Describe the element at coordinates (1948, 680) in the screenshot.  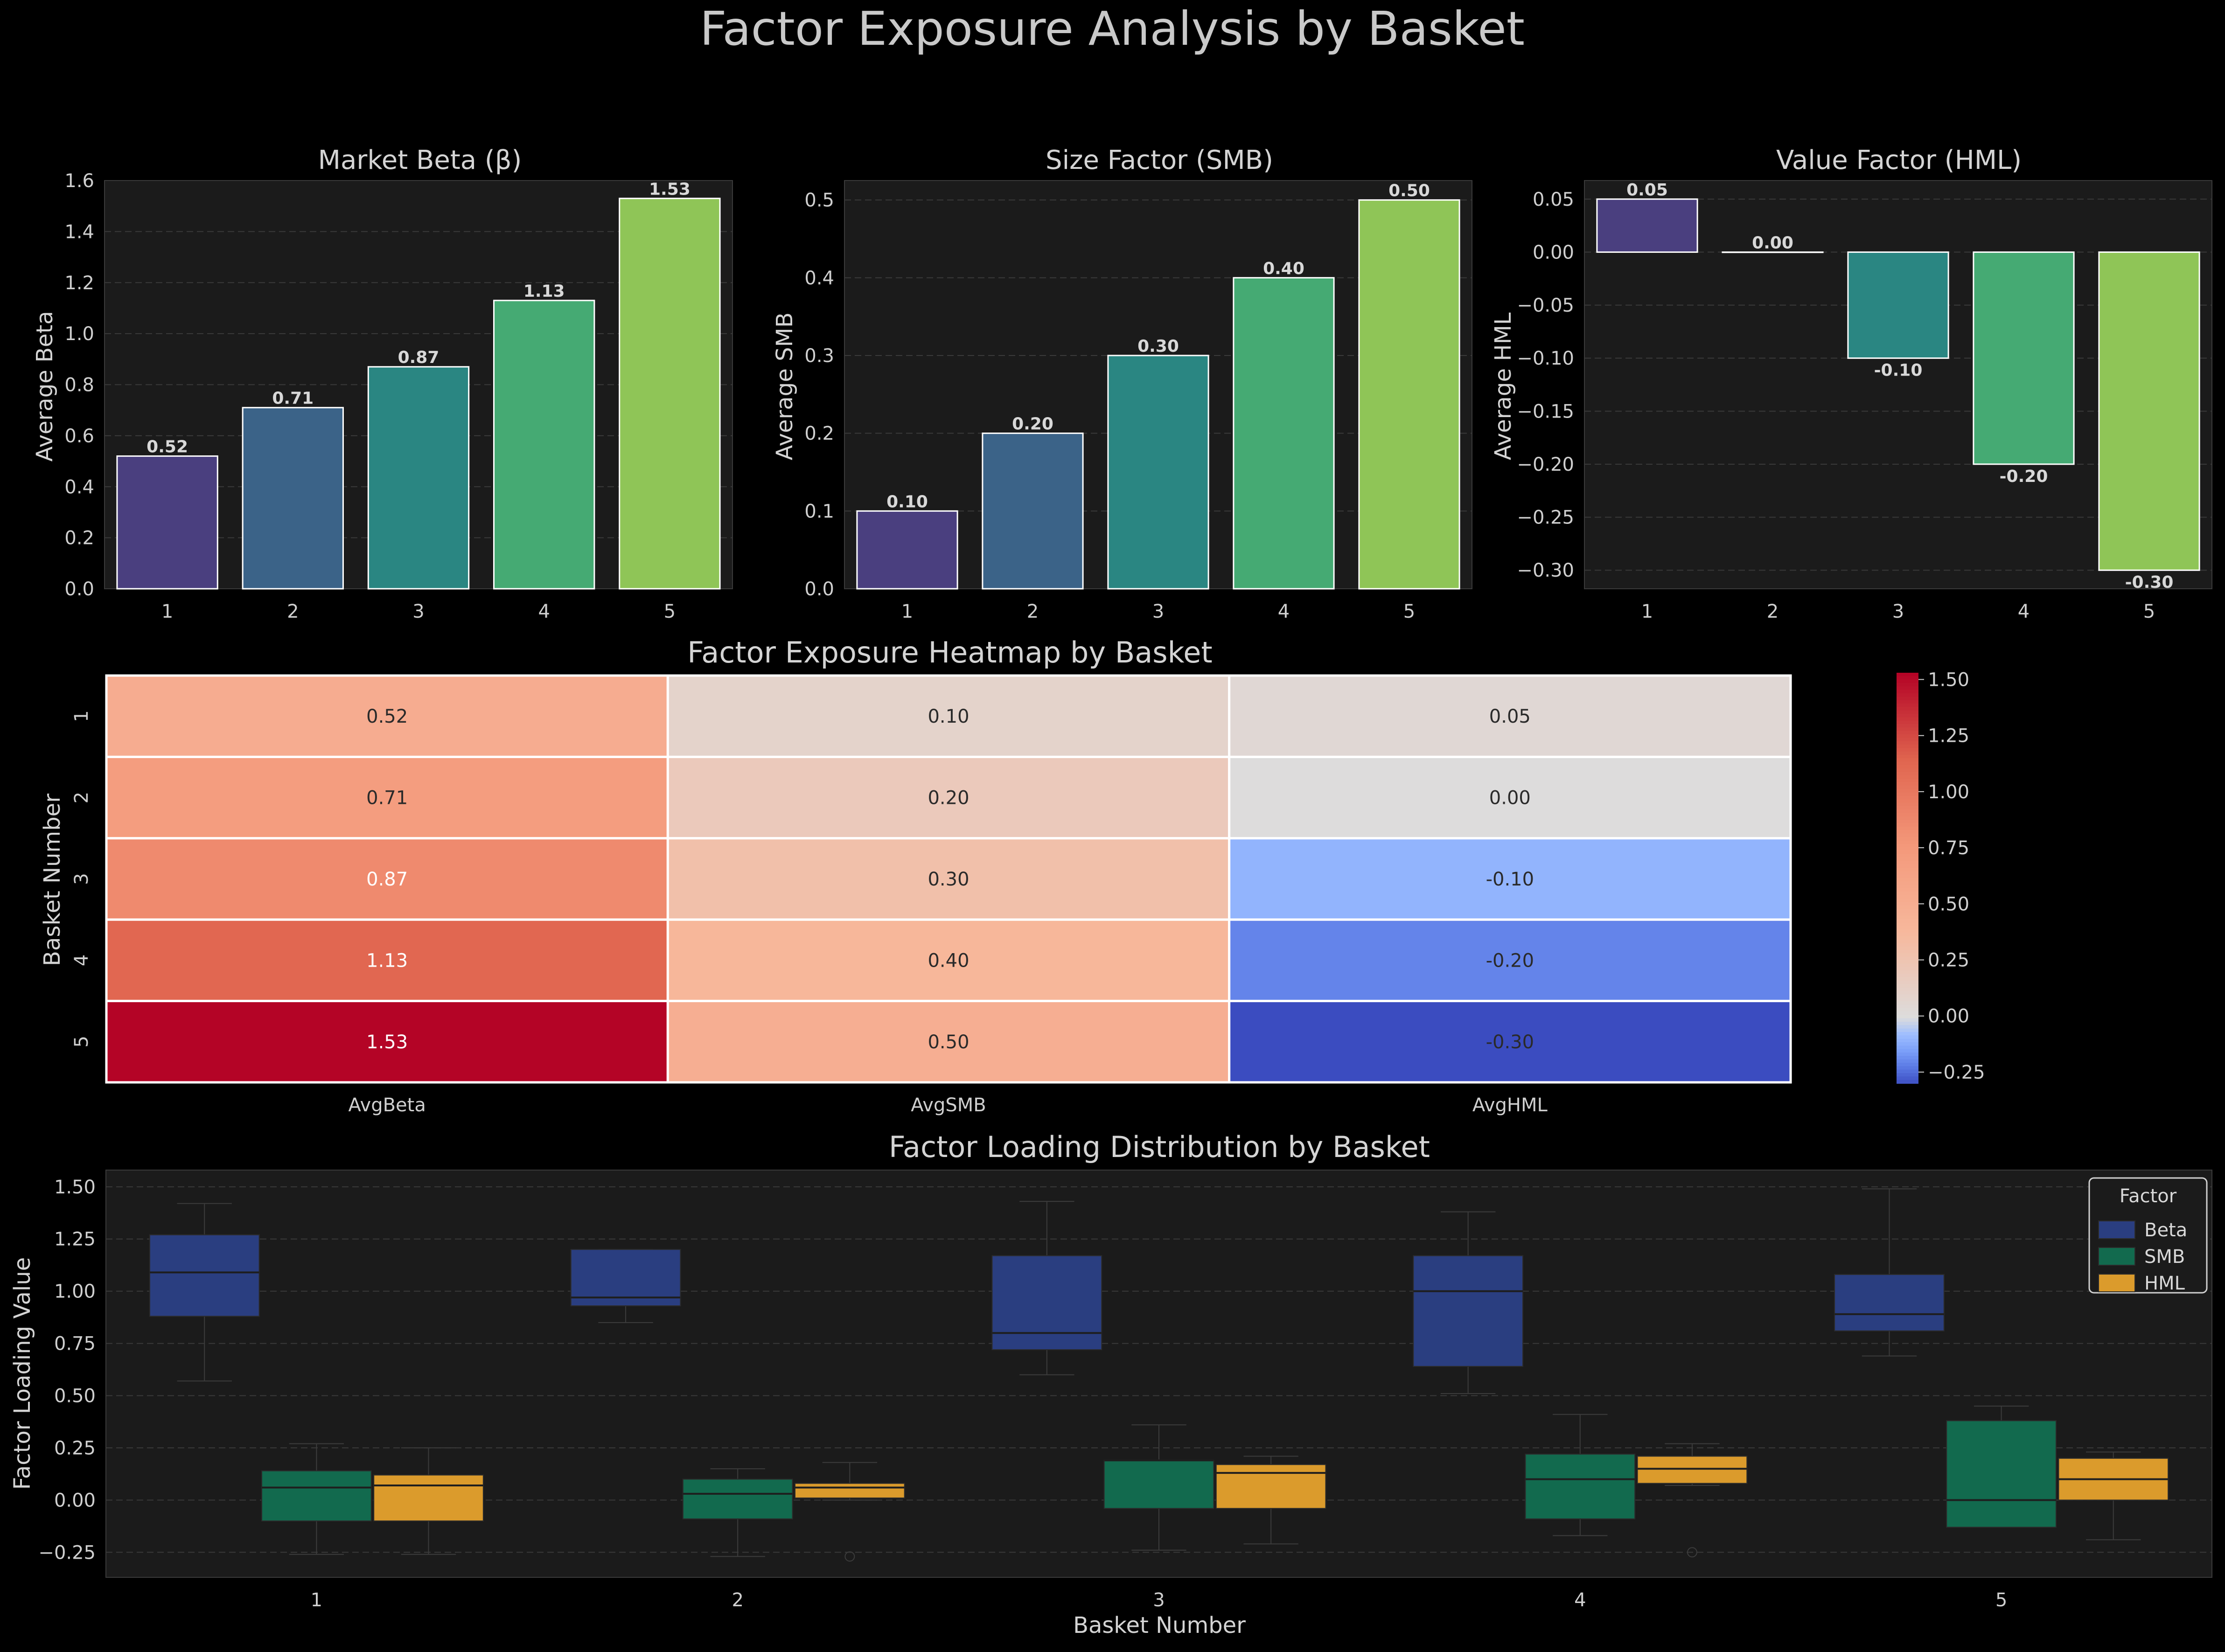
I see `colorbar-tick-label: 1.50` at that location.